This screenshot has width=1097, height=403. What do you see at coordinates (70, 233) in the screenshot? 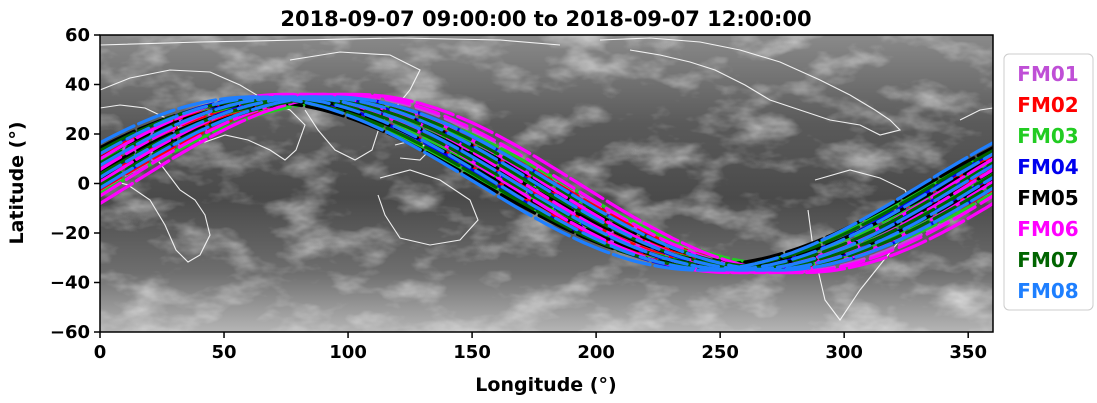
I see `y-tick-label: −20` at bounding box center [70, 233].